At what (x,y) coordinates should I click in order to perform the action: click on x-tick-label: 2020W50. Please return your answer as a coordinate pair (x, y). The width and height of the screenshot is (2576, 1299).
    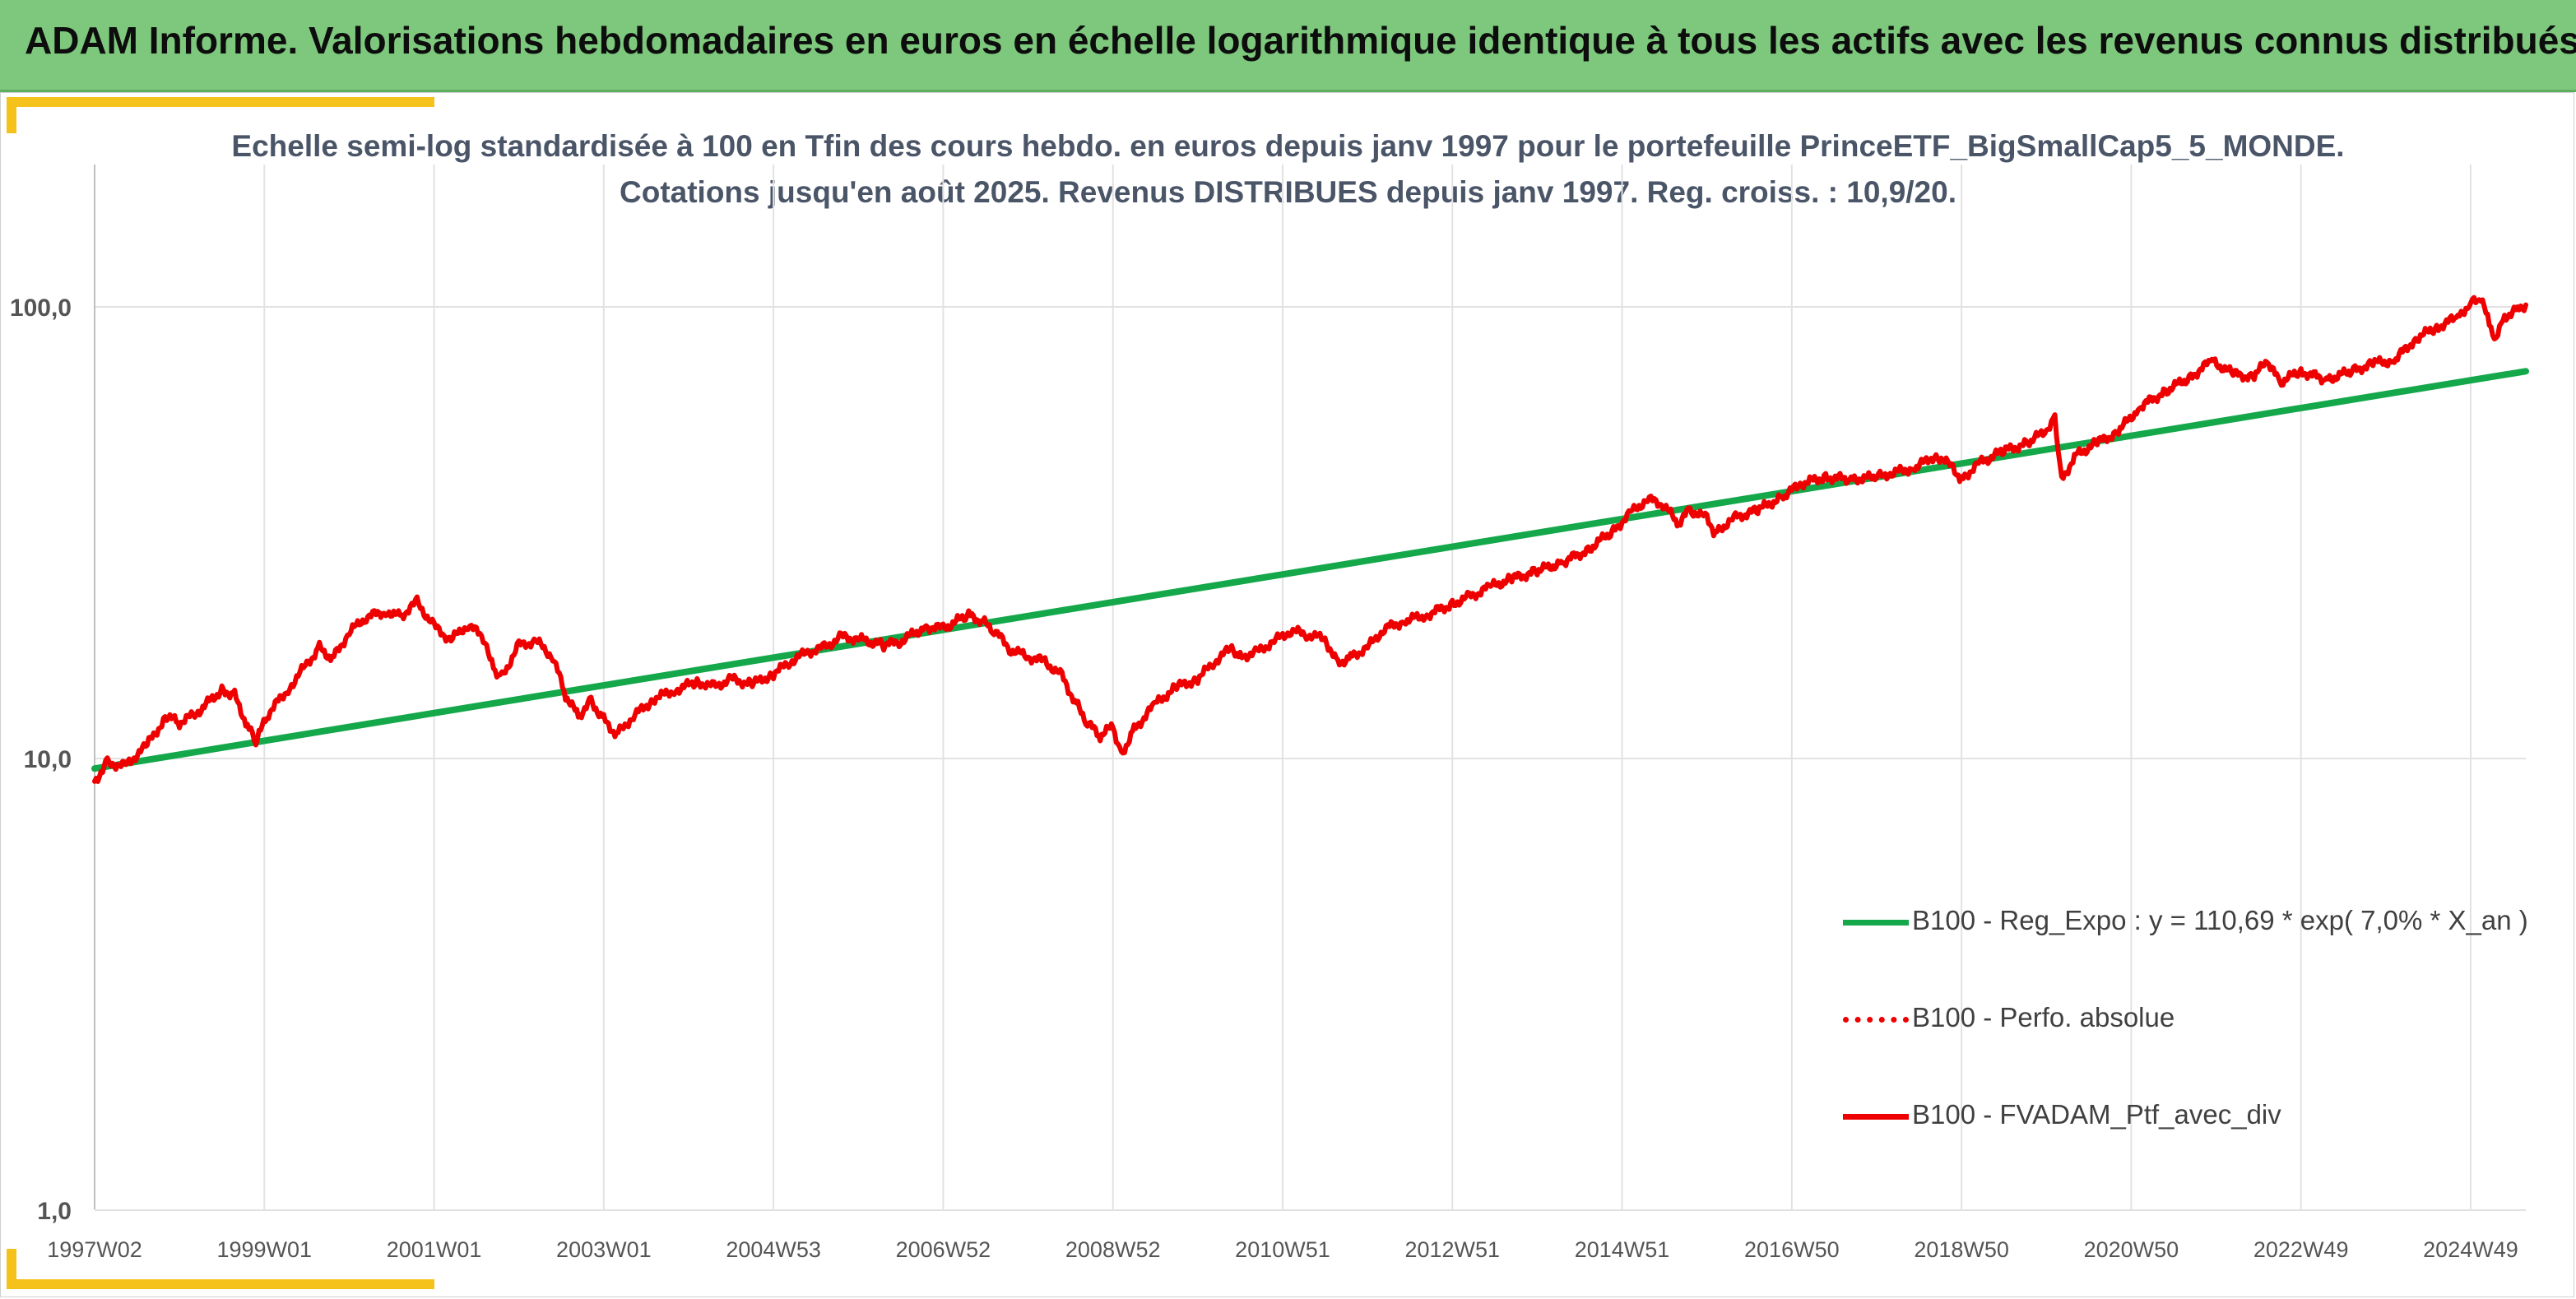
    Looking at the image, I should click on (2131, 1249).